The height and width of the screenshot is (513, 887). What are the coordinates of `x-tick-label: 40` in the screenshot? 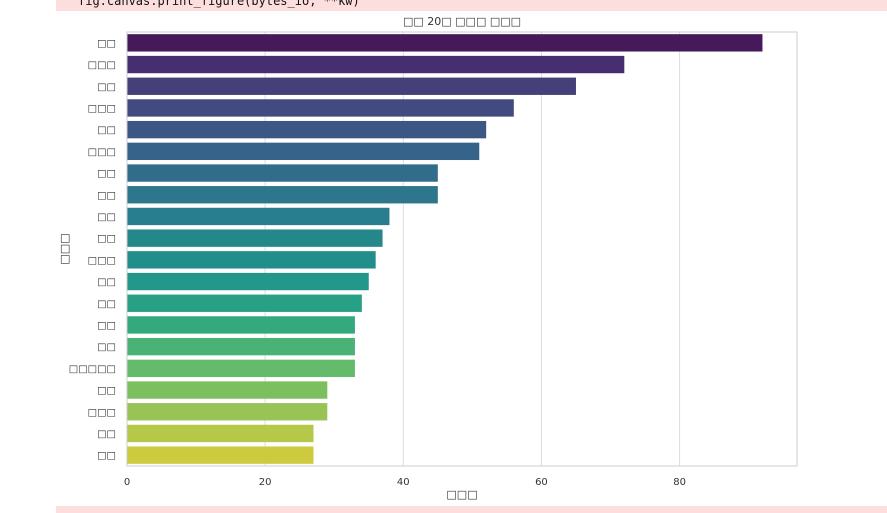 It's located at (403, 482).